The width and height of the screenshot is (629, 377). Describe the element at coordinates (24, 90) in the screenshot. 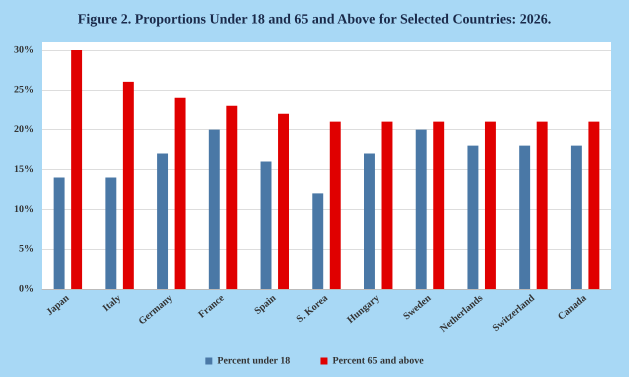

I see `y-tick-label: 25%` at that location.